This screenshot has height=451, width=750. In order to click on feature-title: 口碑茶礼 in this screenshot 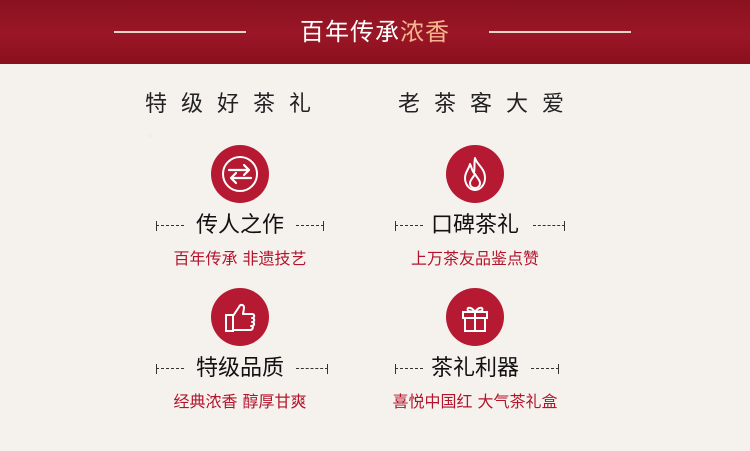, I will do `click(474, 225)`.